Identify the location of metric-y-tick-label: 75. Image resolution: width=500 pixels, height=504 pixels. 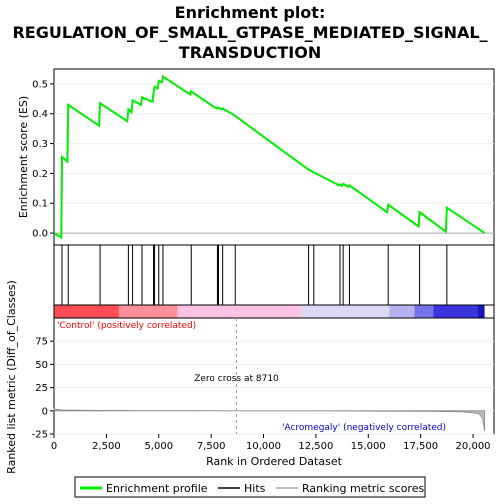
(41, 342).